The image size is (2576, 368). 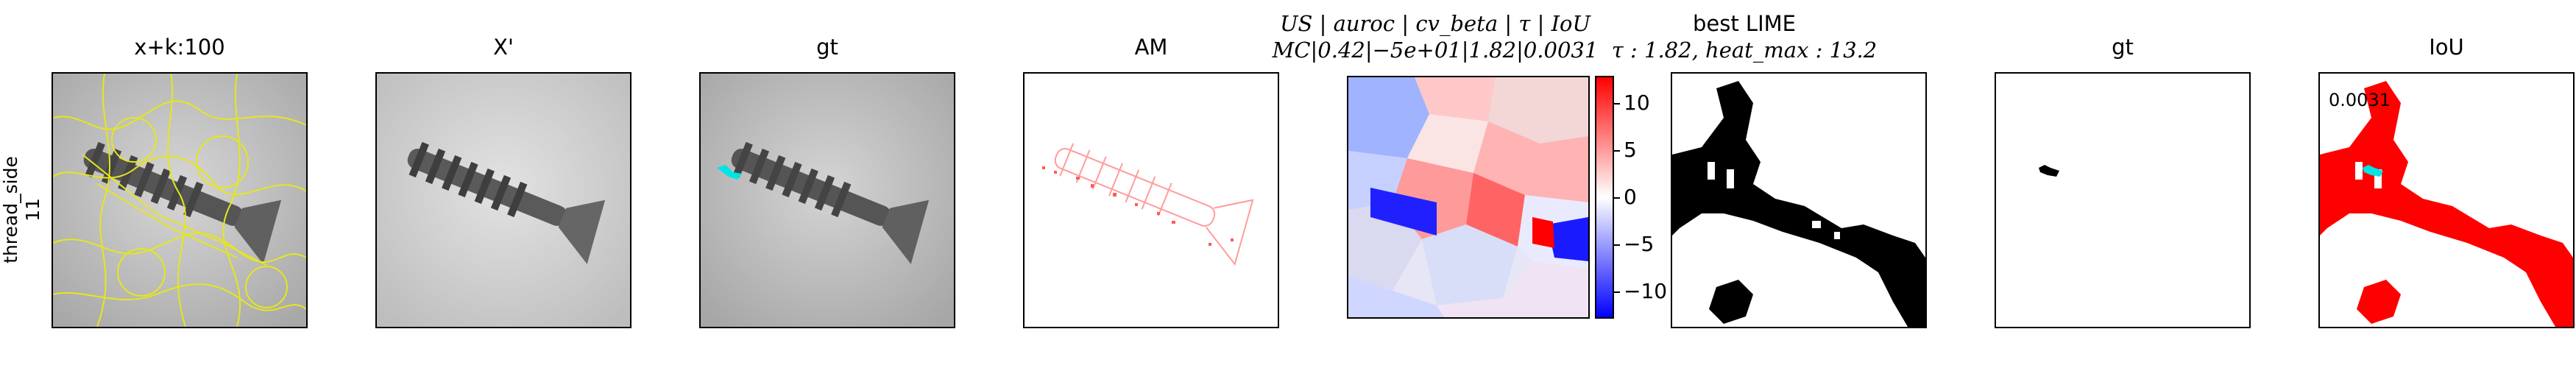 I want to click on panel-anomaly-map, so click(x=1151, y=200).